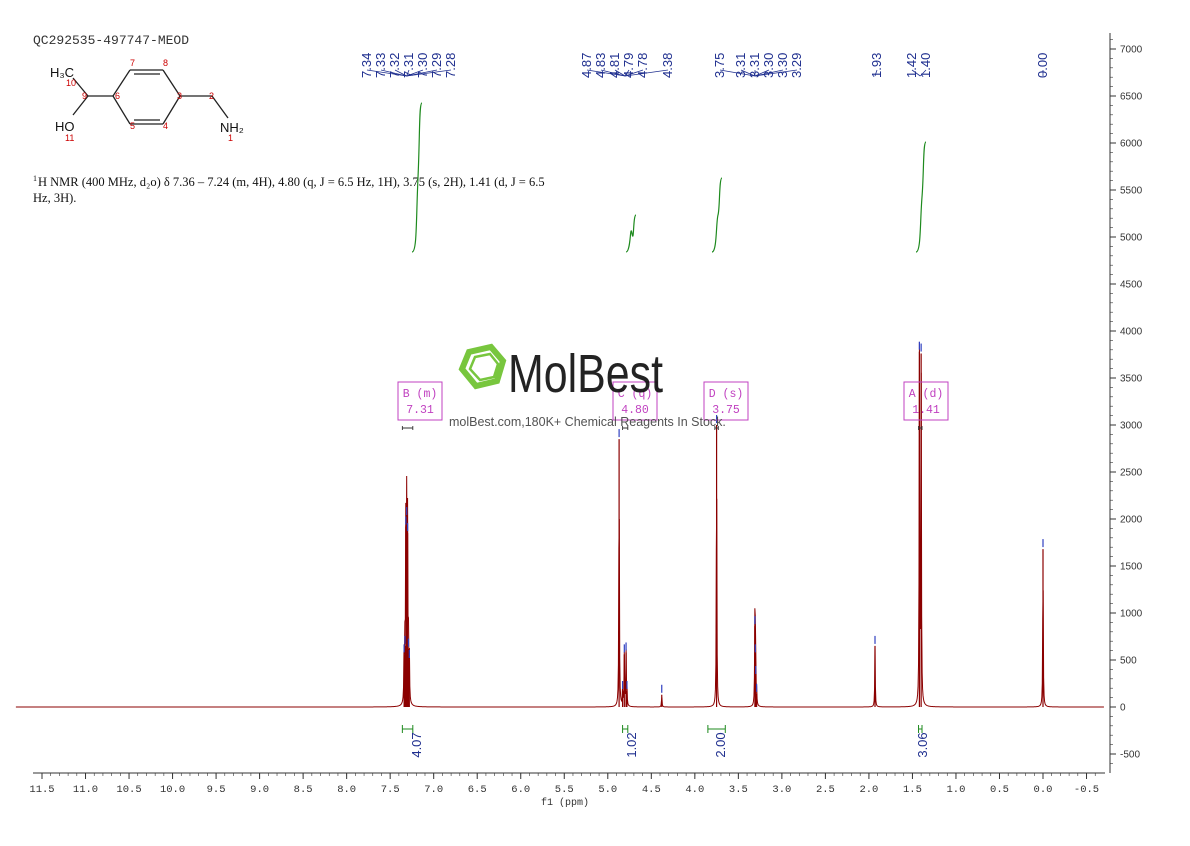 This screenshot has height=846, width=1190. What do you see at coordinates (165, 126) in the screenshot?
I see `atom-number: 4` at bounding box center [165, 126].